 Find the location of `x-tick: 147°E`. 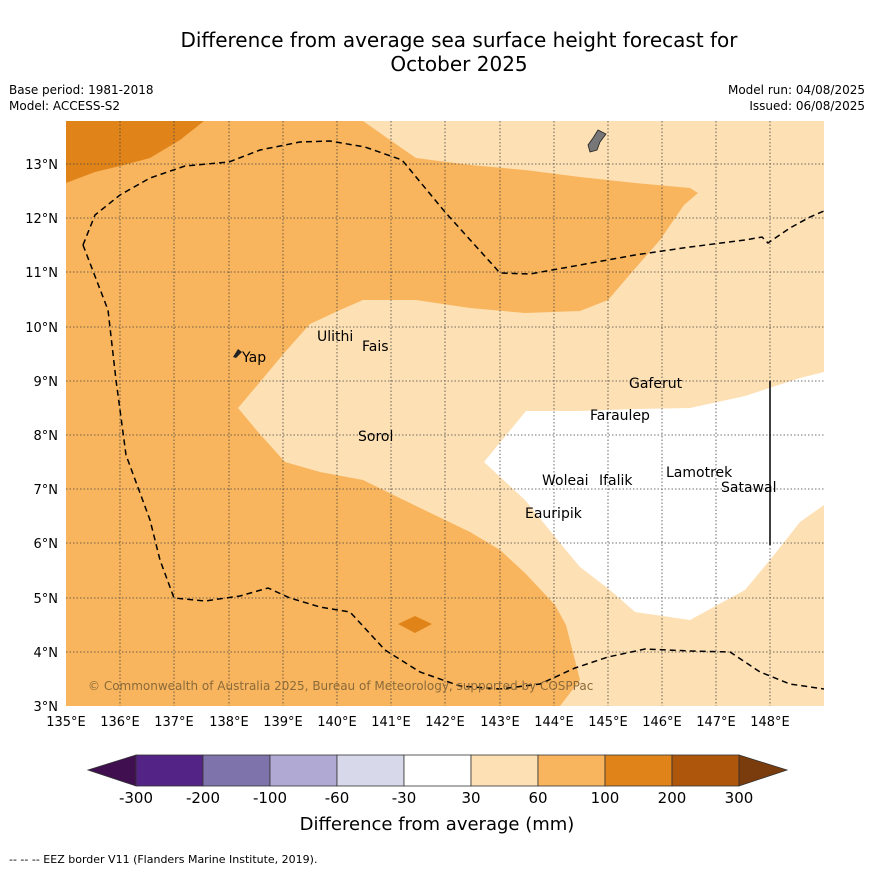

x-tick: 147°E is located at coordinates (716, 722).